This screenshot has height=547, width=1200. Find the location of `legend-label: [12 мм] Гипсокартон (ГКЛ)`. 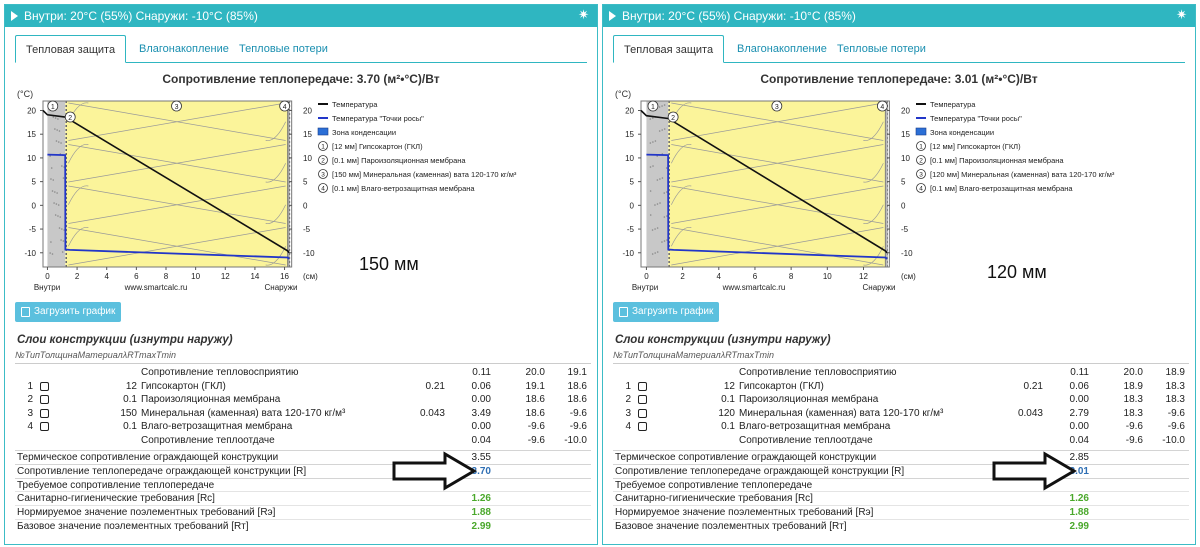

legend-label: [12 мм] Гипсокартон (ГКЛ) is located at coordinates (377, 146).